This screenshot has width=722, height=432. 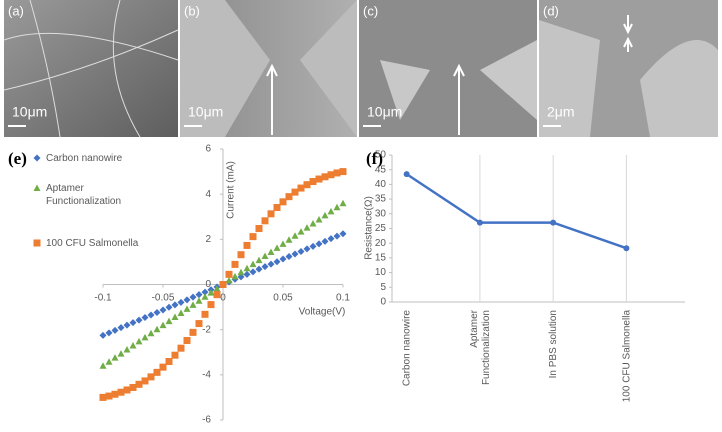 I want to click on y-tick-label: 20, so click(x=381, y=243).